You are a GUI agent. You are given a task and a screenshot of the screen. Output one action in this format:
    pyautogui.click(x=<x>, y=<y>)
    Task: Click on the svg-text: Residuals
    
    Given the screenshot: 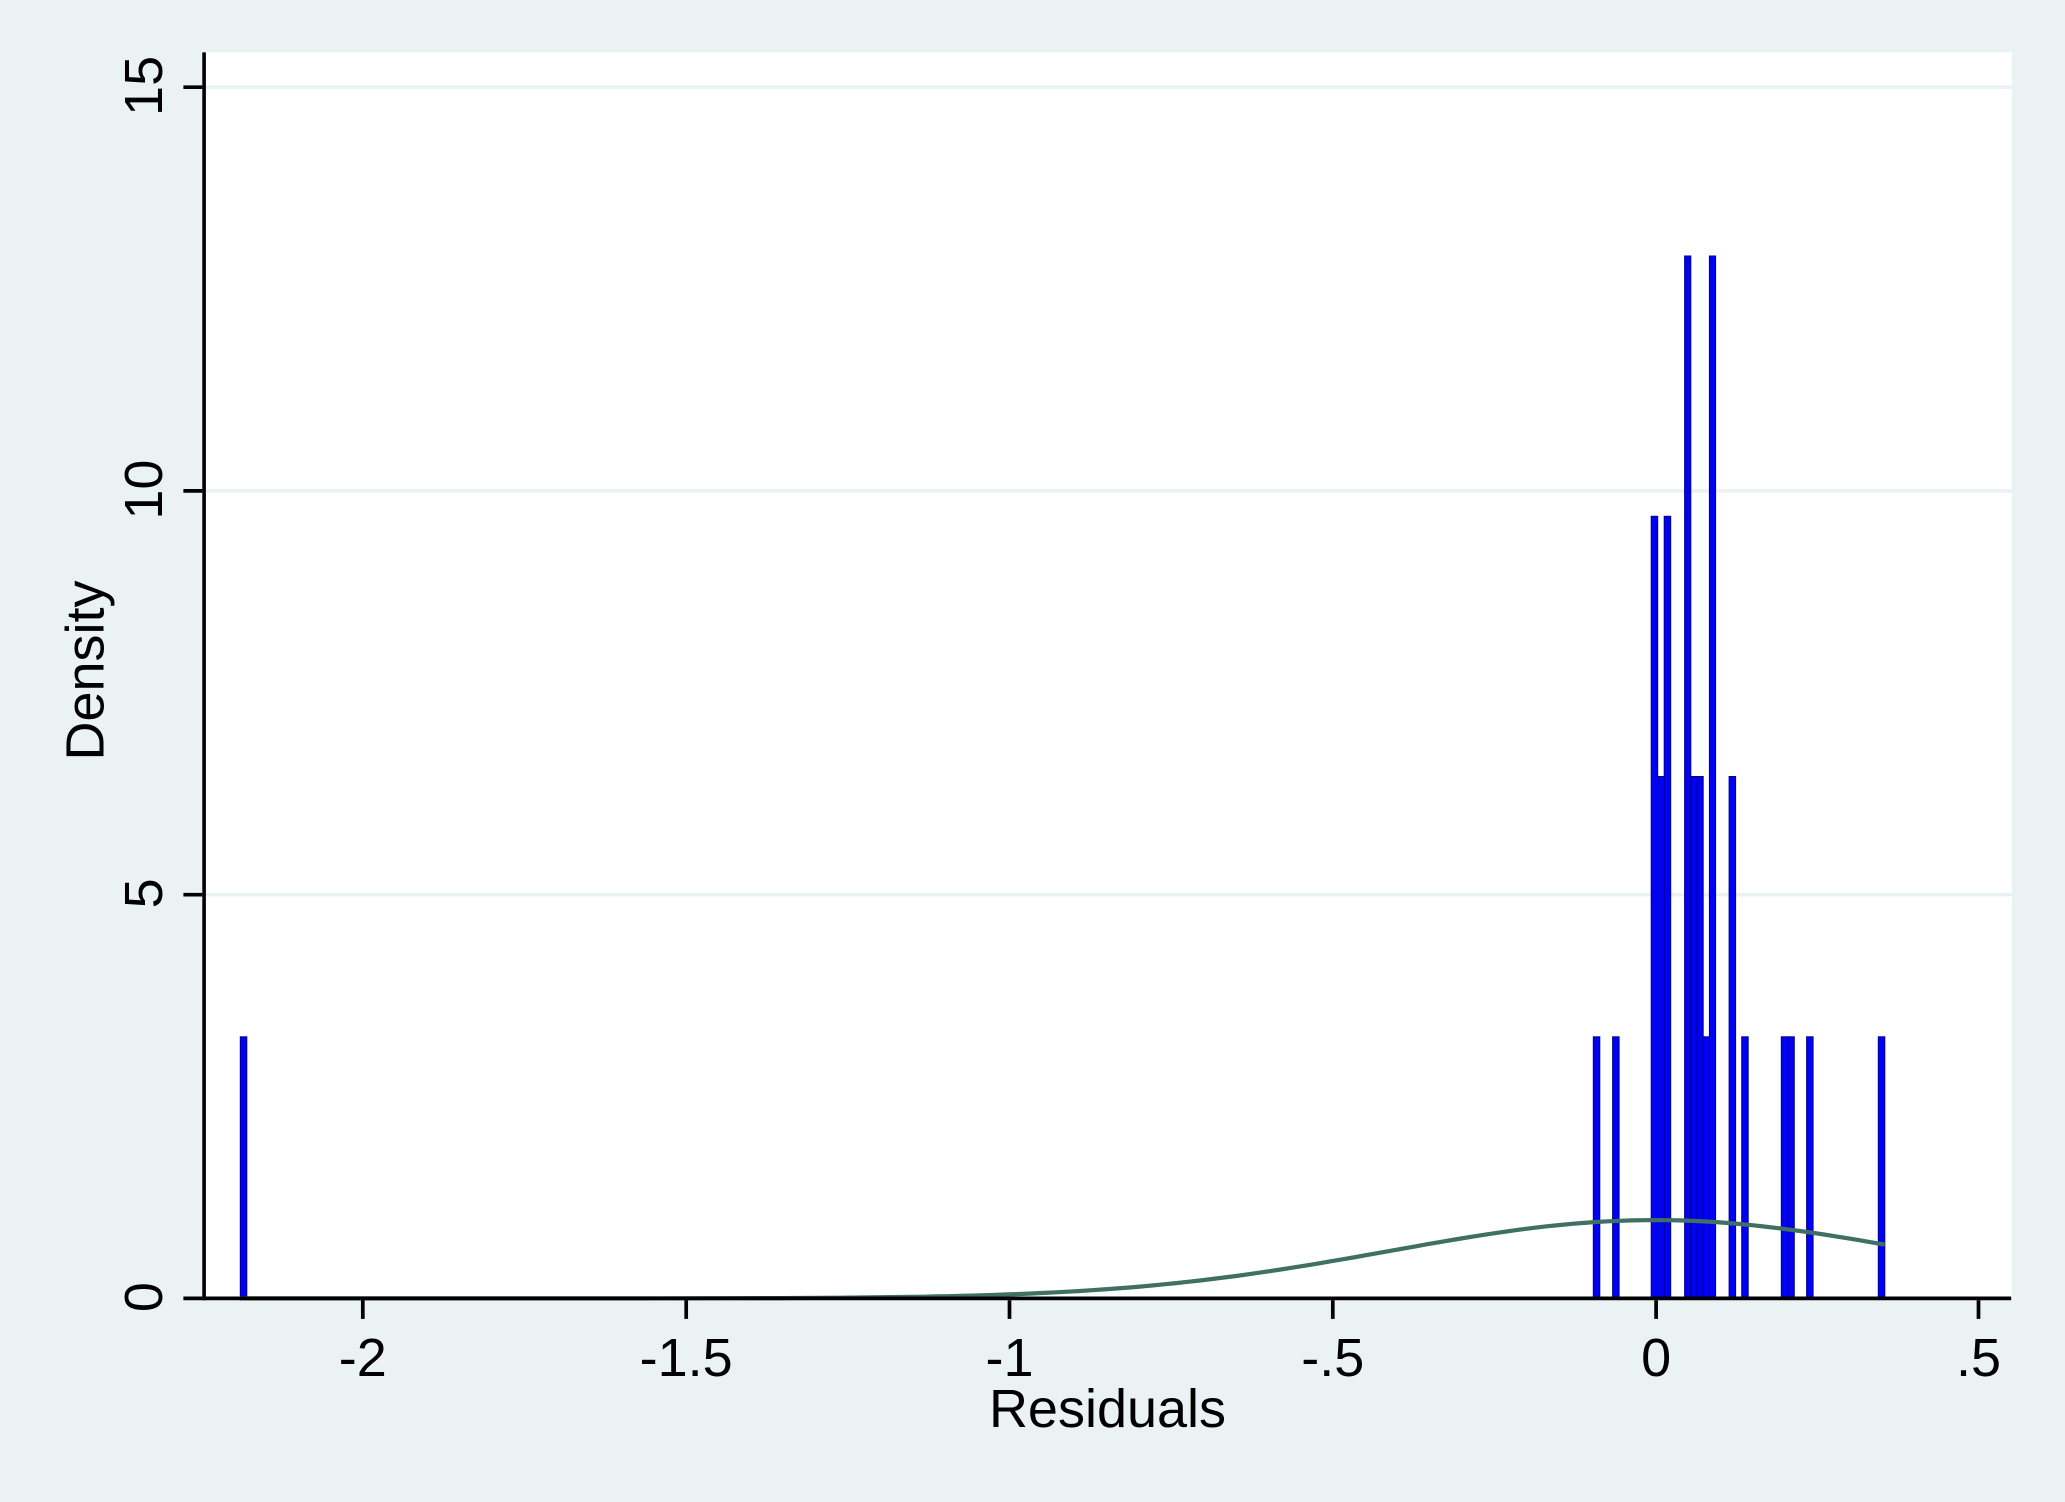 What is the action you would take?
    pyautogui.click(x=1107, y=1409)
    